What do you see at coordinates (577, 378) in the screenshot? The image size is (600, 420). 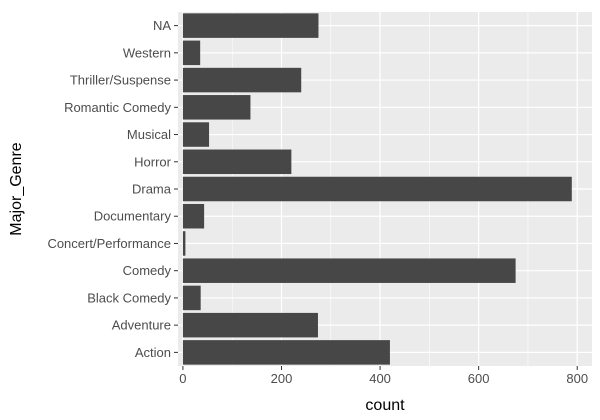 I see `x-tick-label: 800` at bounding box center [577, 378].